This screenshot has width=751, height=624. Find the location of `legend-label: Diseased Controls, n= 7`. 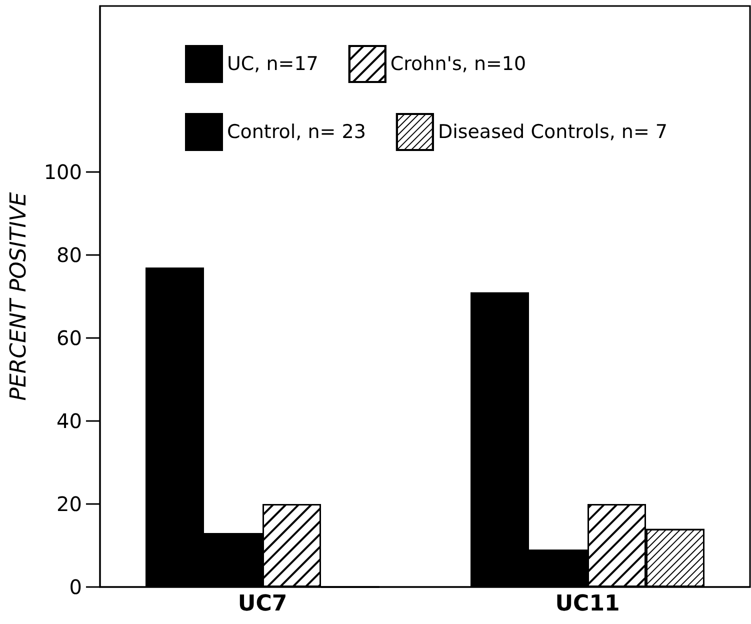

legend-label: Diseased Controls, n= 7 is located at coordinates (553, 132).